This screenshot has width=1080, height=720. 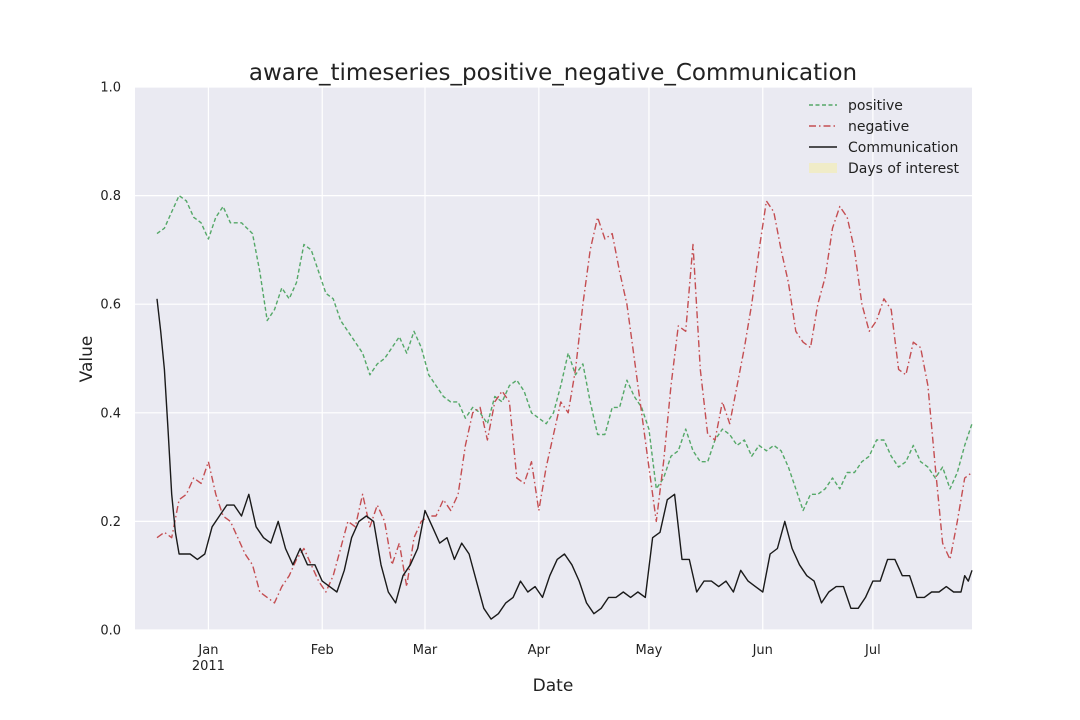 What do you see at coordinates (110, 196) in the screenshot?
I see `y-tick-label: 0.8` at bounding box center [110, 196].